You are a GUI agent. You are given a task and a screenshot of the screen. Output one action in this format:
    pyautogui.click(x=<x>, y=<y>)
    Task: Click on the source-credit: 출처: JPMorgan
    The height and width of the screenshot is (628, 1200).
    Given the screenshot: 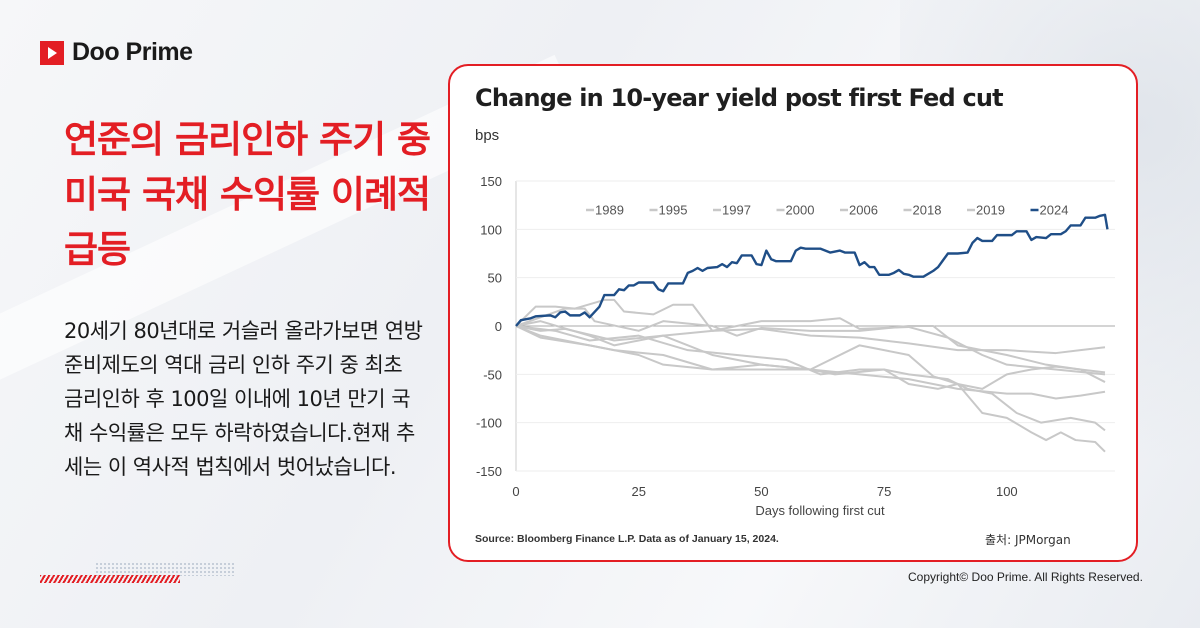 What is the action you would take?
    pyautogui.click(x=1028, y=540)
    